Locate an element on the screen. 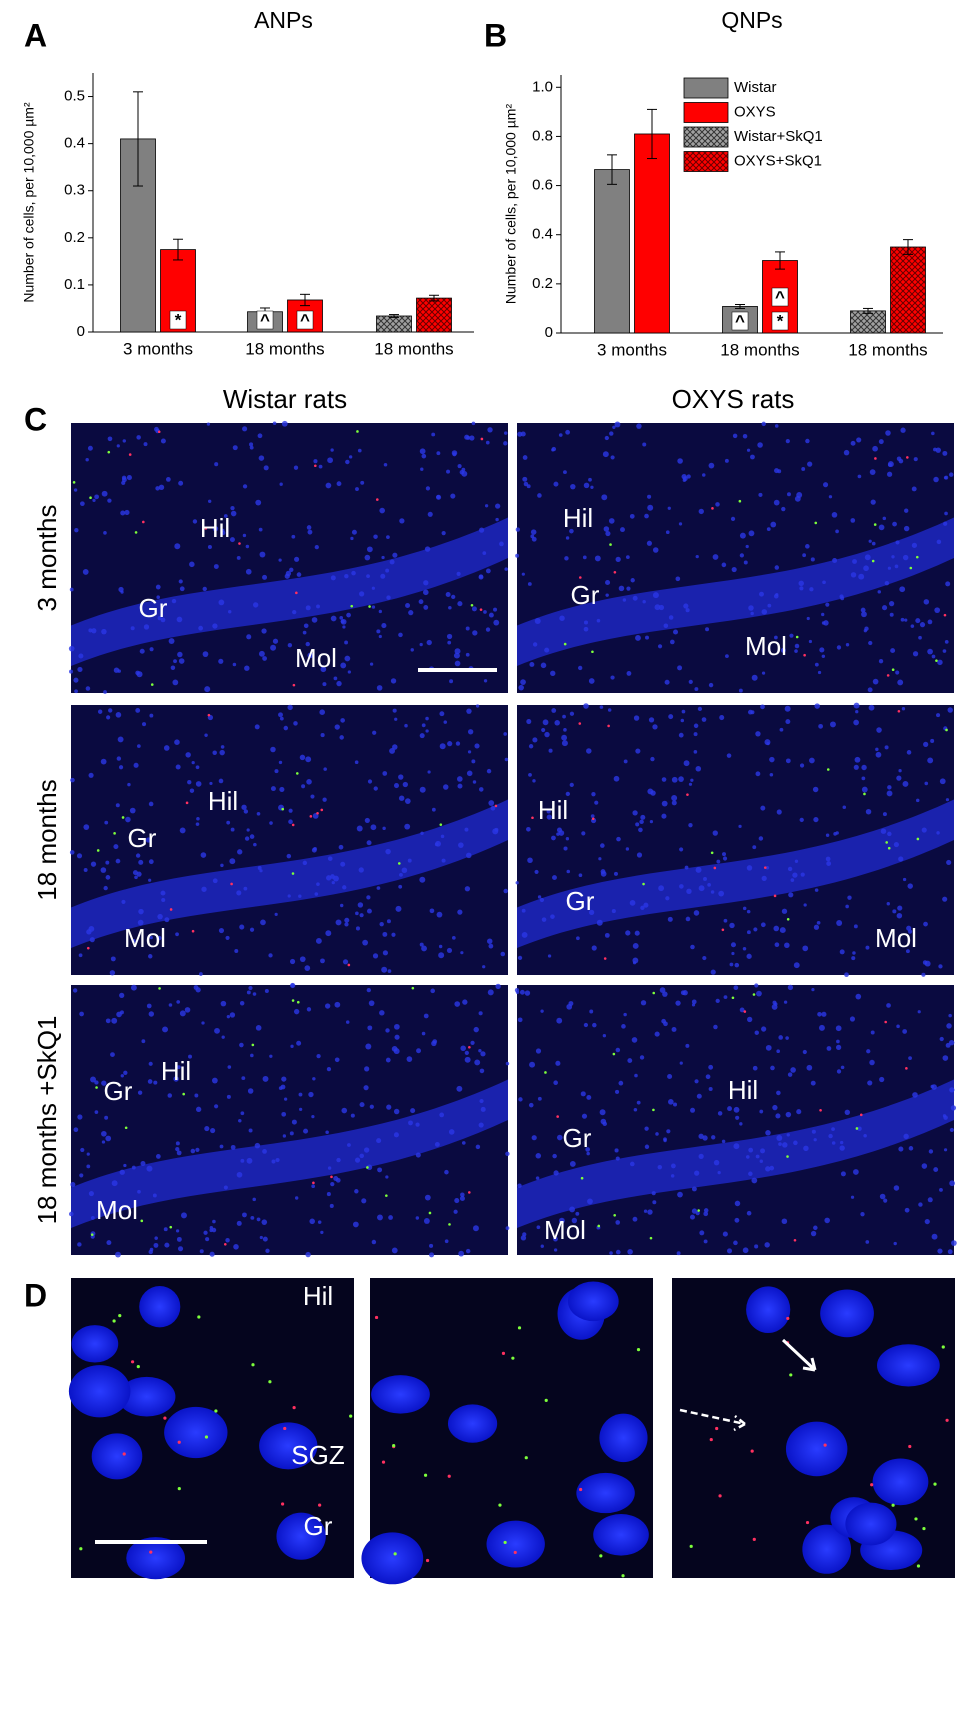 The height and width of the screenshot is (1714, 975). granular-layer is located at coordinates (735, 873).